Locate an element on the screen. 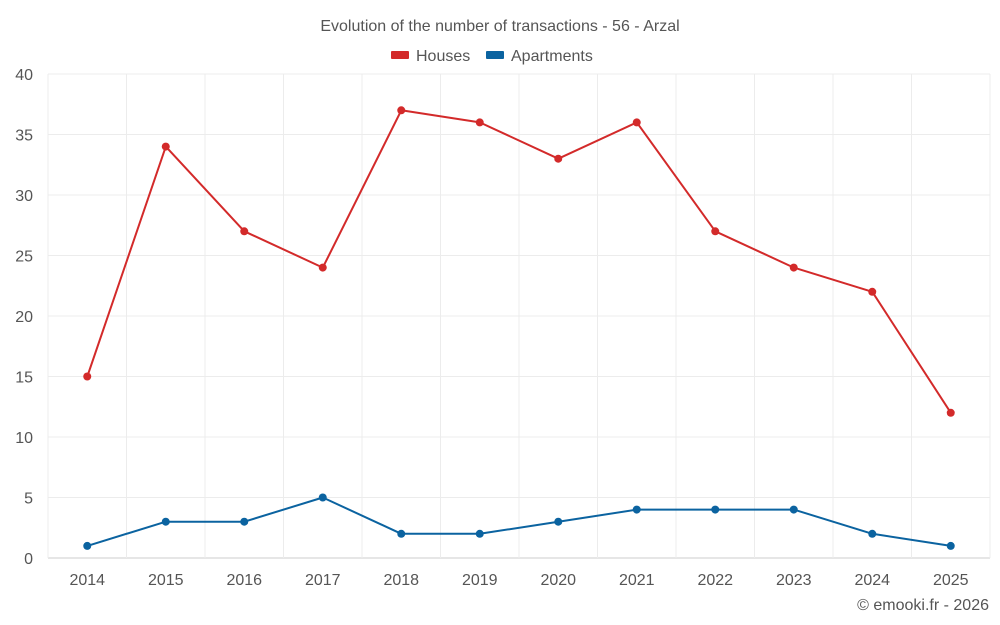 This screenshot has width=1000, height=625. x-tick-label: 2021 is located at coordinates (637, 580).